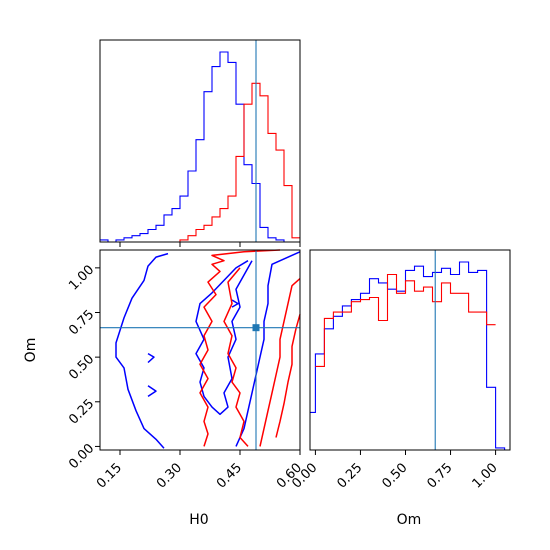 The height and width of the screenshot is (550, 550). What do you see at coordinates (394, 475) in the screenshot?
I see `hist-Om-xtick-label-2: 0.50` at bounding box center [394, 475].